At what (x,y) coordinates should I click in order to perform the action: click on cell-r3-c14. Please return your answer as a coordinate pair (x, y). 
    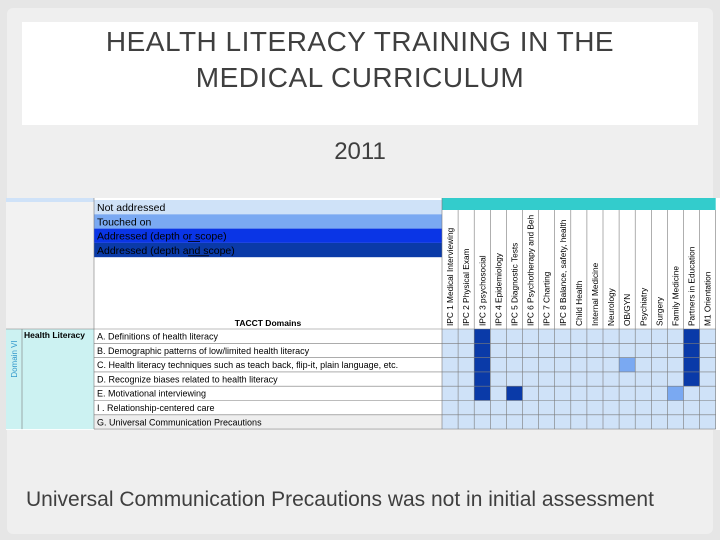
    Looking at the image, I should click on (675, 379).